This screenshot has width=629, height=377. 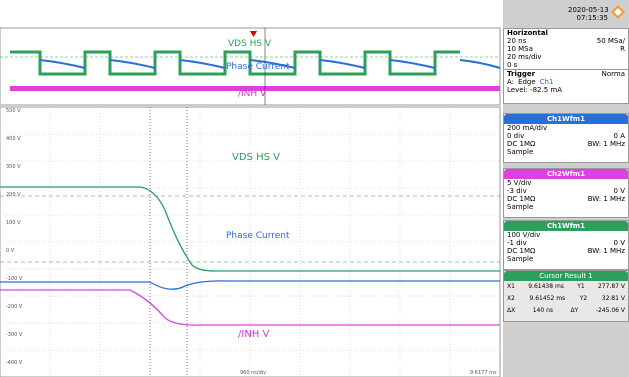 I want to click on cell: 0 div, so click(x=516, y=136).